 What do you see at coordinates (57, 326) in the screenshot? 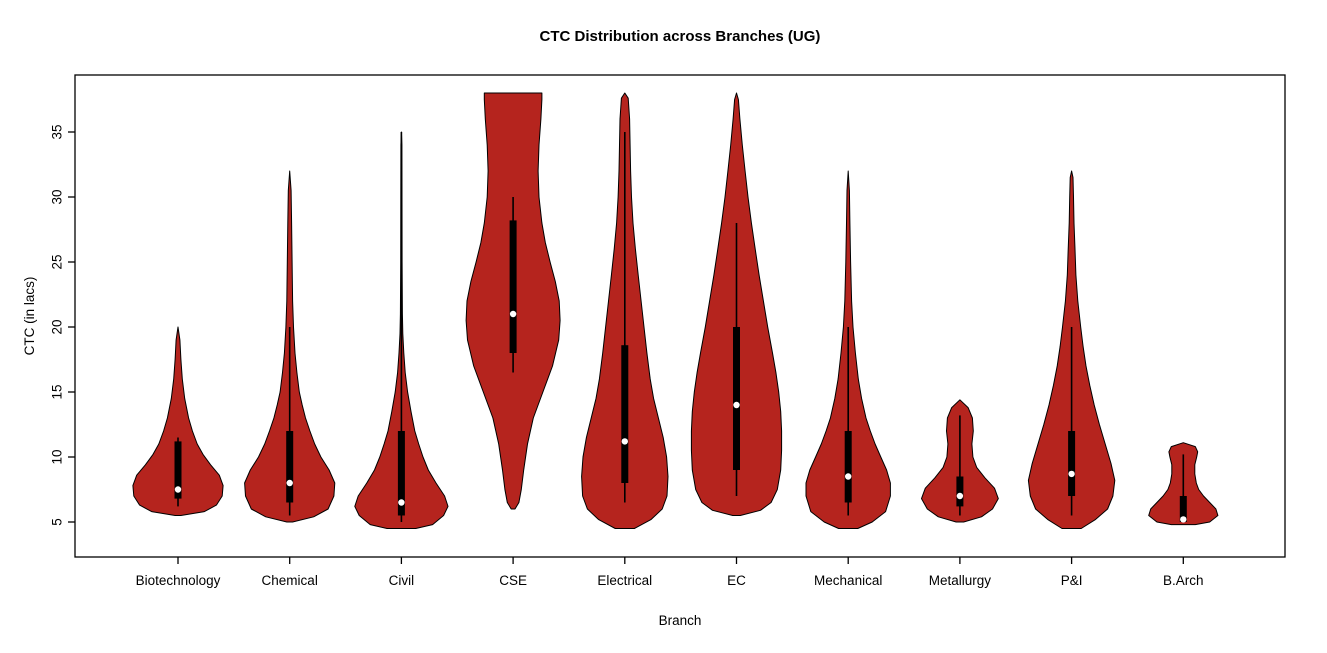
I see `y-tick-label: 20` at bounding box center [57, 326].